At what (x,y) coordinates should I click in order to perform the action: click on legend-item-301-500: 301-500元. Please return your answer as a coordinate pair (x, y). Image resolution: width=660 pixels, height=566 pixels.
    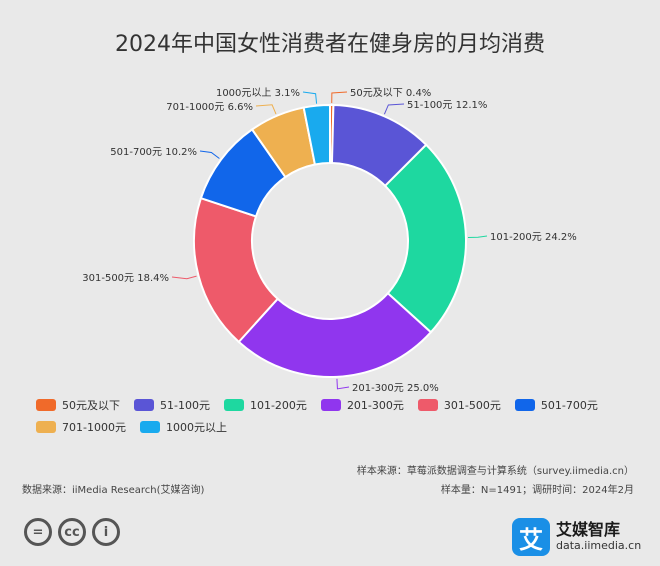
    Looking at the image, I should click on (459, 405).